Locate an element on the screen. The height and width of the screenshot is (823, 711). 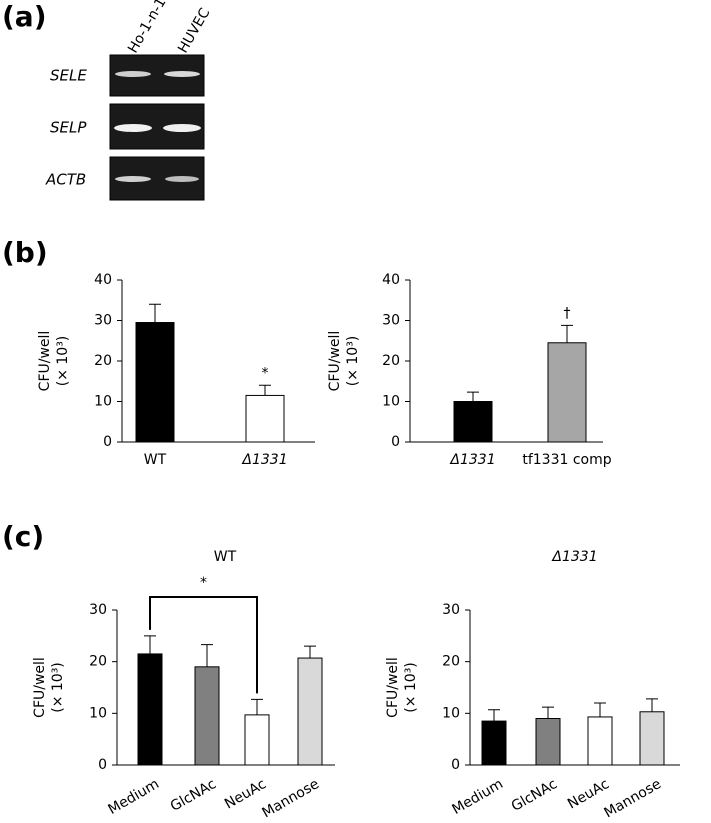
chart-title: Δ1331 is located at coordinates (574, 557).